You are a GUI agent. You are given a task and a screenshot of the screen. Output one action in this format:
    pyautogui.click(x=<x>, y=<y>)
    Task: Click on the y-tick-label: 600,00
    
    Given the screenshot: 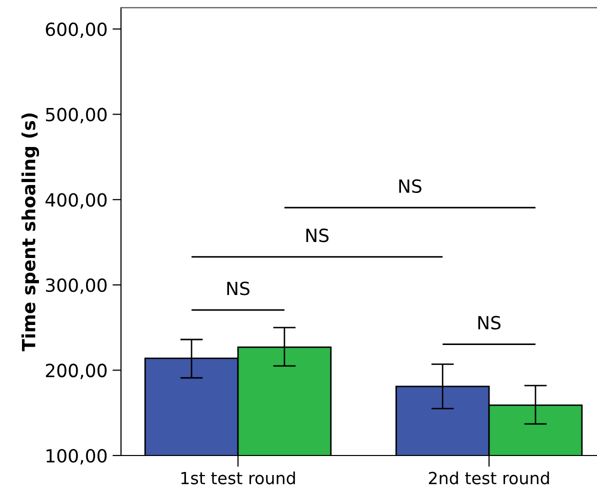 What is the action you would take?
    pyautogui.click(x=76, y=30)
    